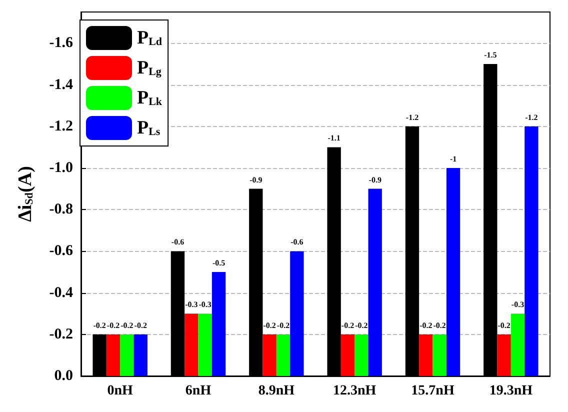 This screenshot has width=568, height=412. What do you see at coordinates (61, 126) in the screenshot?
I see `y-tick-label: -1.2` at bounding box center [61, 126].